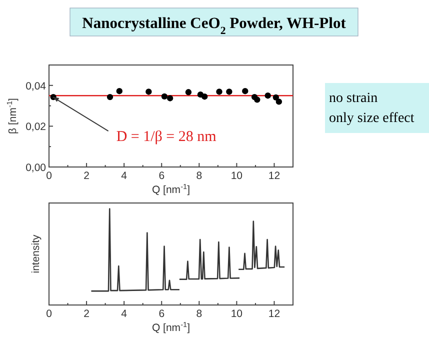  I want to click on chart-title: Nanocrystalline CeO$_{2}$ Powder, WH-Plot, so click(214, 26).